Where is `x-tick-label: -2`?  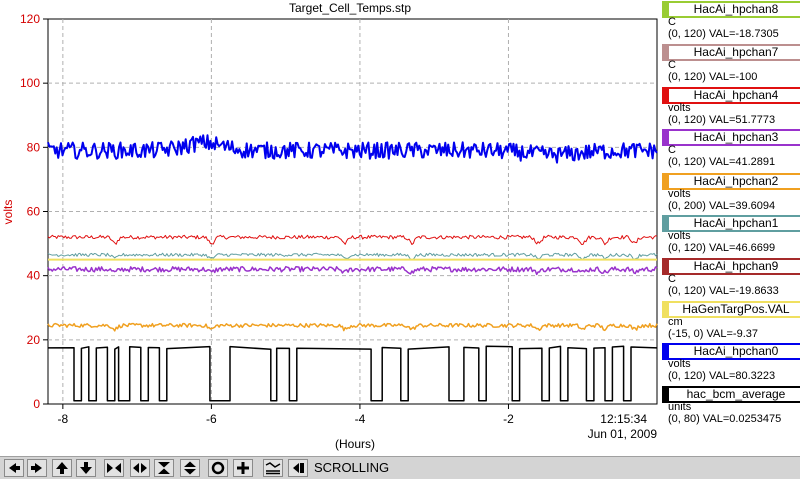
x-tick-label: -2 is located at coordinates (508, 419).